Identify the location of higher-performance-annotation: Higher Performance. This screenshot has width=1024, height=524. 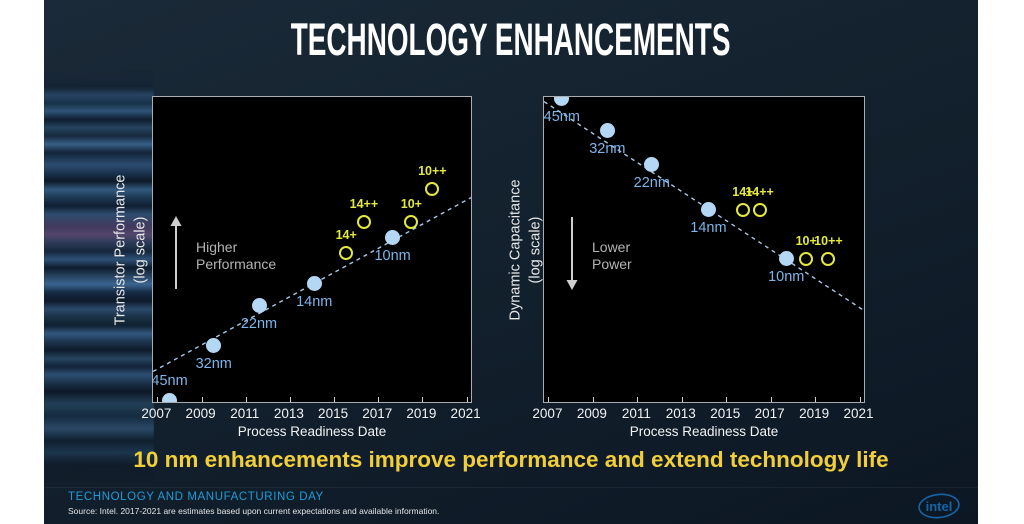
(222, 253).